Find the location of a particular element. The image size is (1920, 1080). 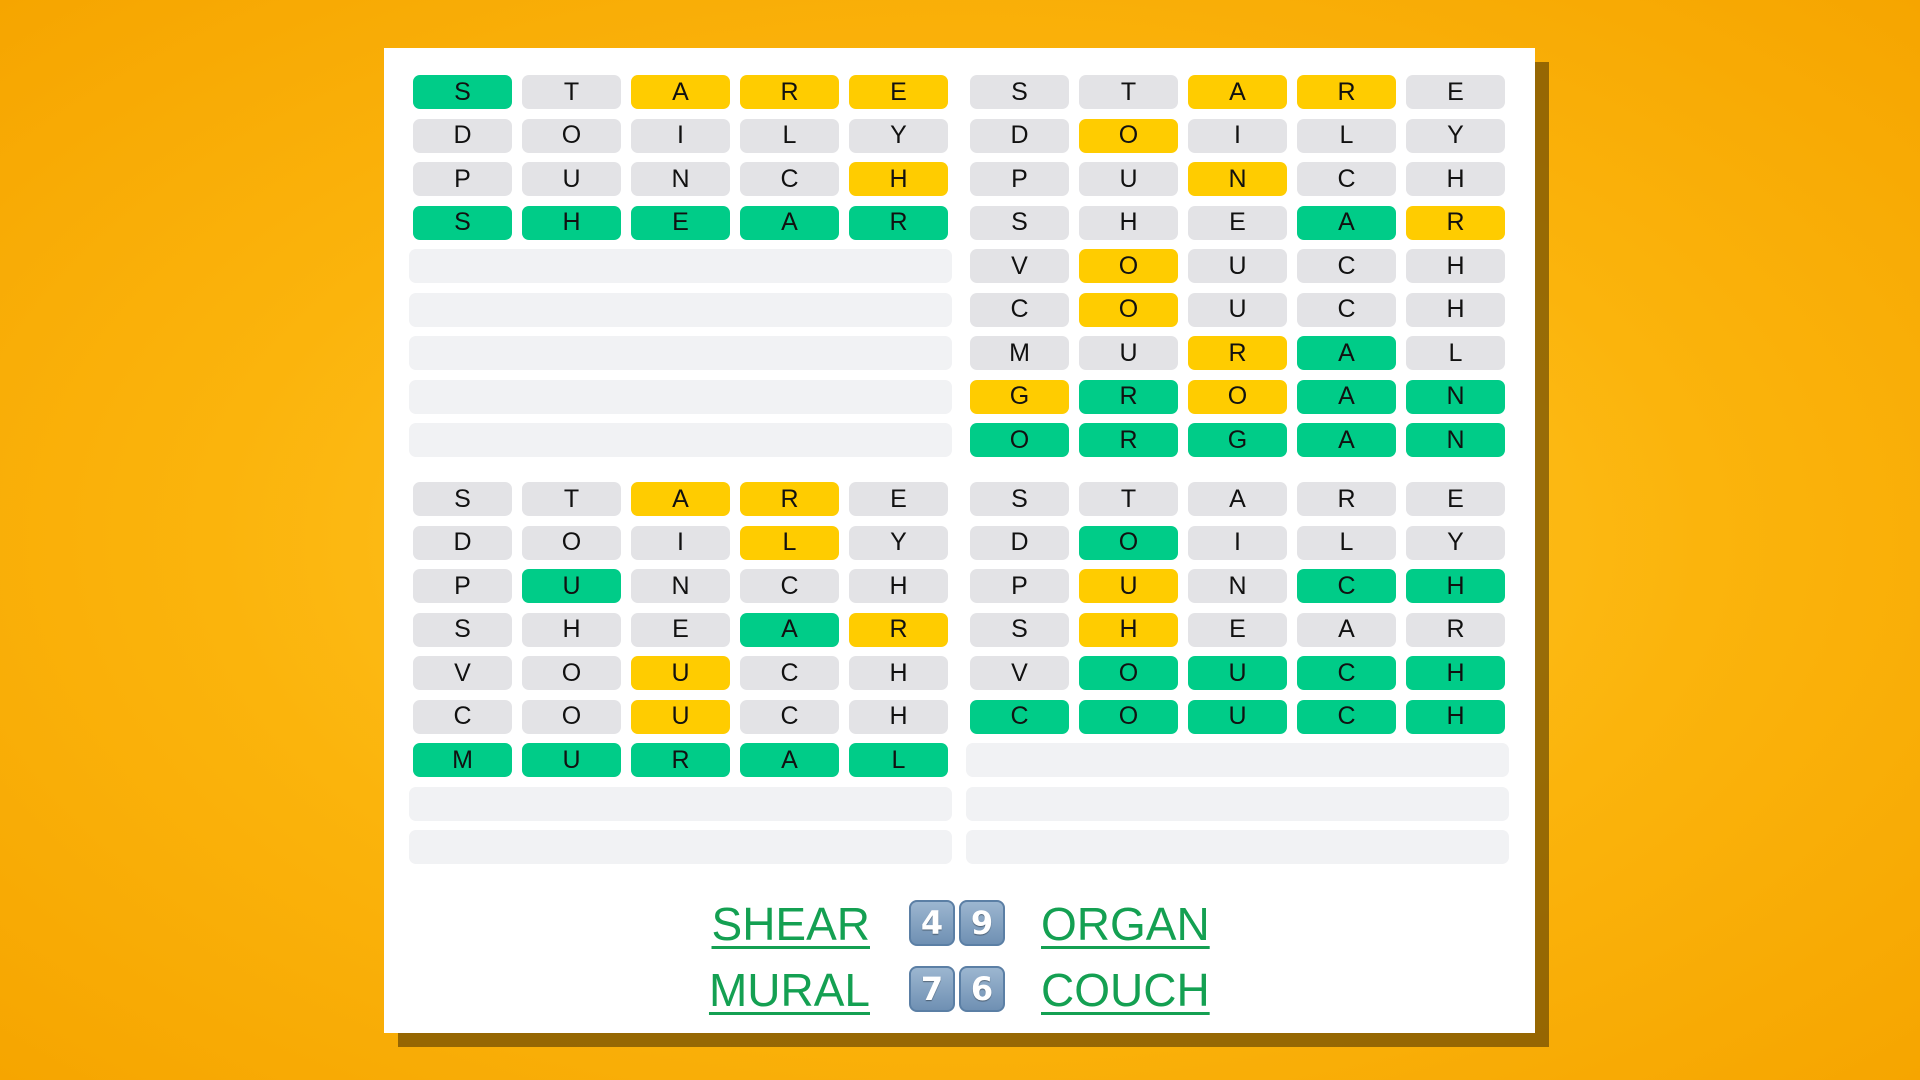

letter-tile: M is located at coordinates (462, 760).